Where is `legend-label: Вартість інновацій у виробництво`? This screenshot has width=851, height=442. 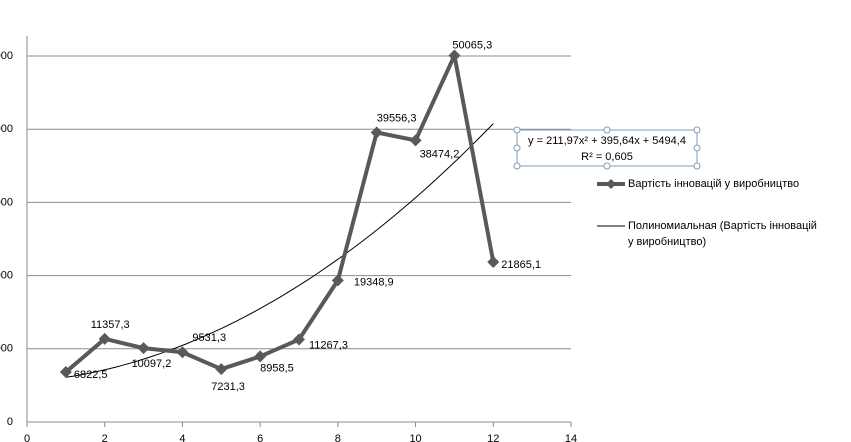 legend-label: Вартість інновацій у виробництво is located at coordinates (713, 184).